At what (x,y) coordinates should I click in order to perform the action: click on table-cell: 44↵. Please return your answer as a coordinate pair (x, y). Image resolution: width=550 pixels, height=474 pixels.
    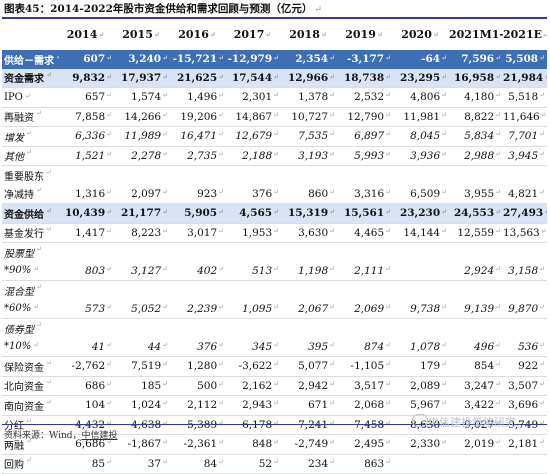
    Looking at the image, I should click on (142, 347).